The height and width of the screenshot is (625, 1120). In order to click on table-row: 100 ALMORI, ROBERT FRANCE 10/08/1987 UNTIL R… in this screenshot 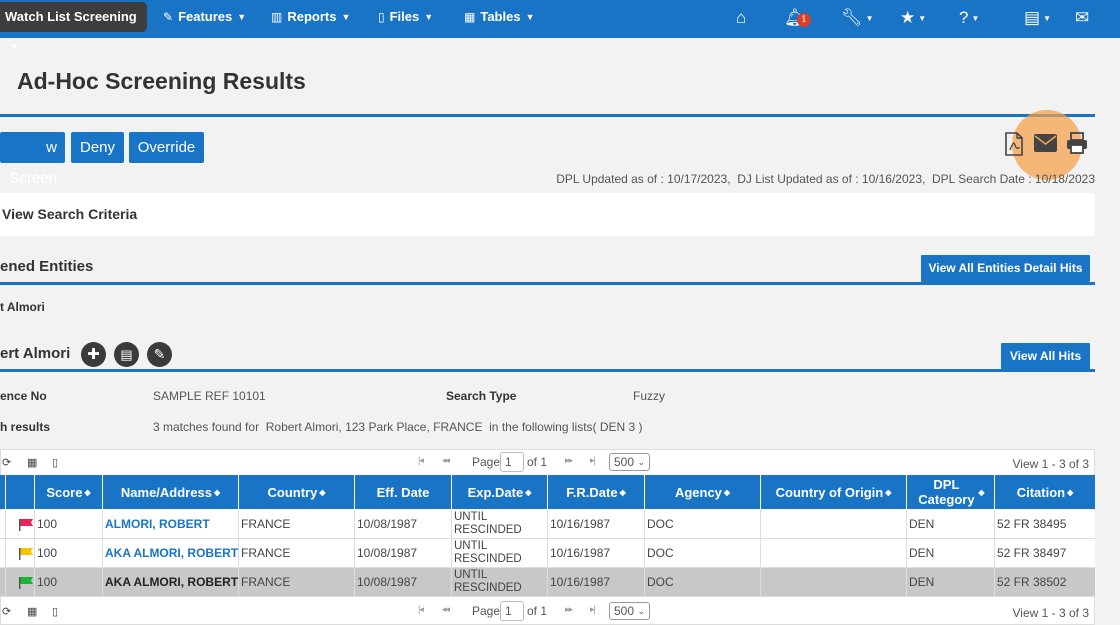, I will do `click(547, 524)`.